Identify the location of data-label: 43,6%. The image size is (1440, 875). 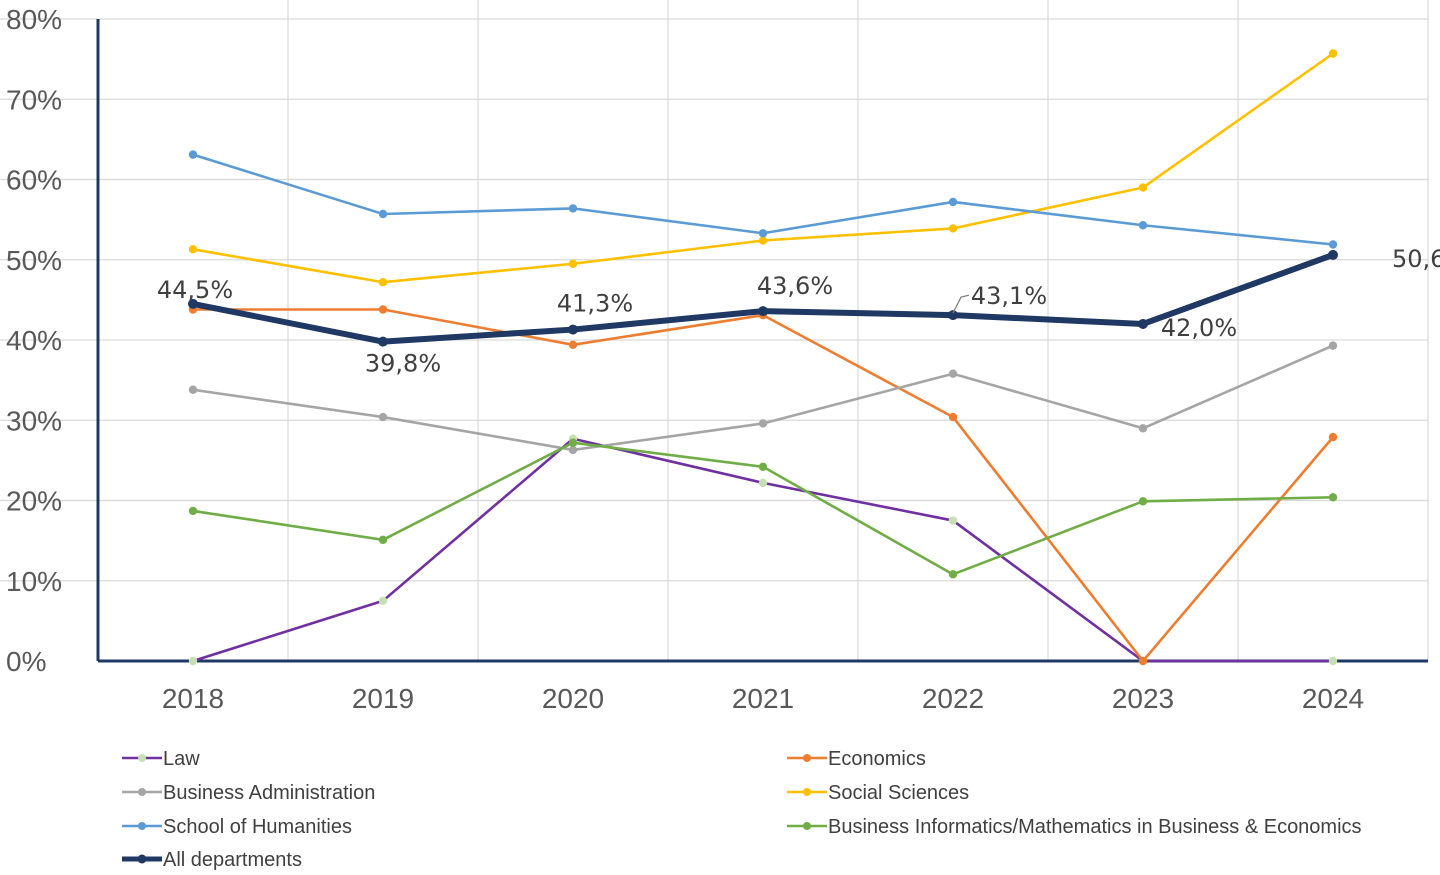
(795, 286).